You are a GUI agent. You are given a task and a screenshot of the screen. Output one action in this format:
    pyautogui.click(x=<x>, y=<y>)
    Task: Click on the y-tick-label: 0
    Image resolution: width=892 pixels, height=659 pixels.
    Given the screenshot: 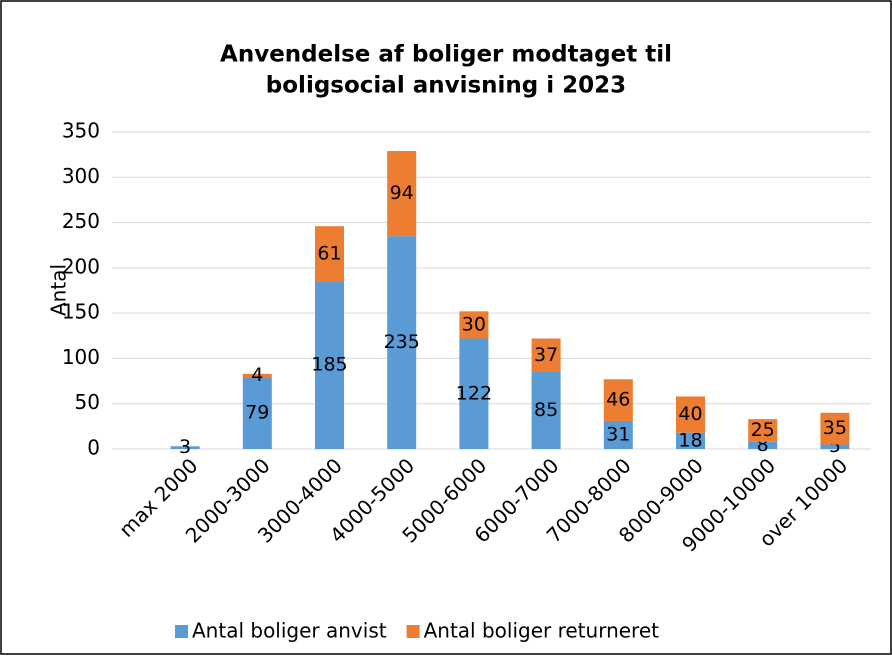 What is the action you would take?
    pyautogui.click(x=93, y=448)
    